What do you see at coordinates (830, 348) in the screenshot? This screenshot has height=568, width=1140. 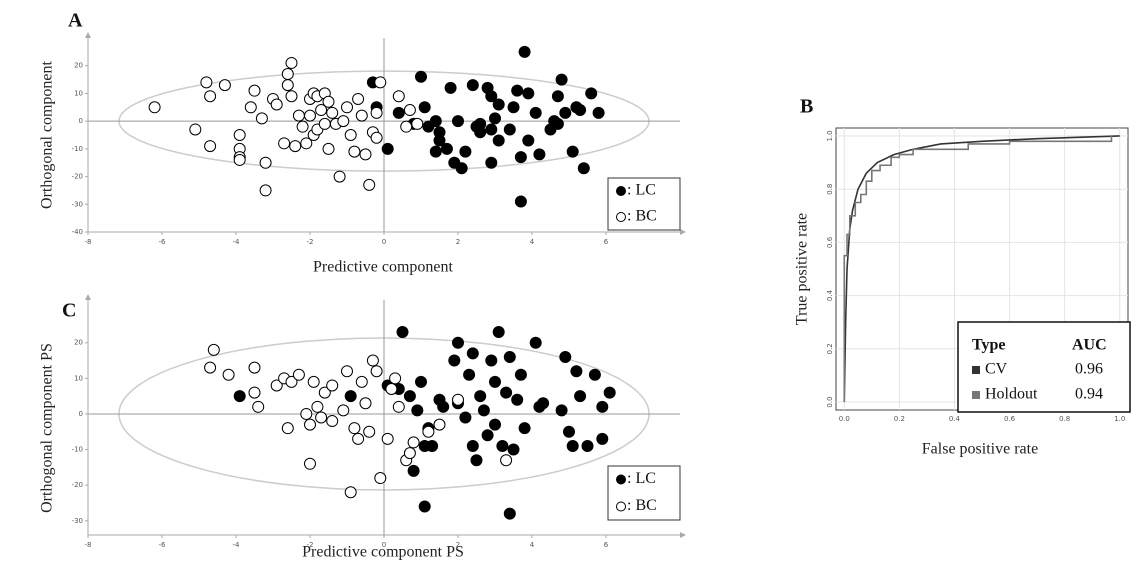 I see `y-tick-label: 0.2` at bounding box center [830, 348].